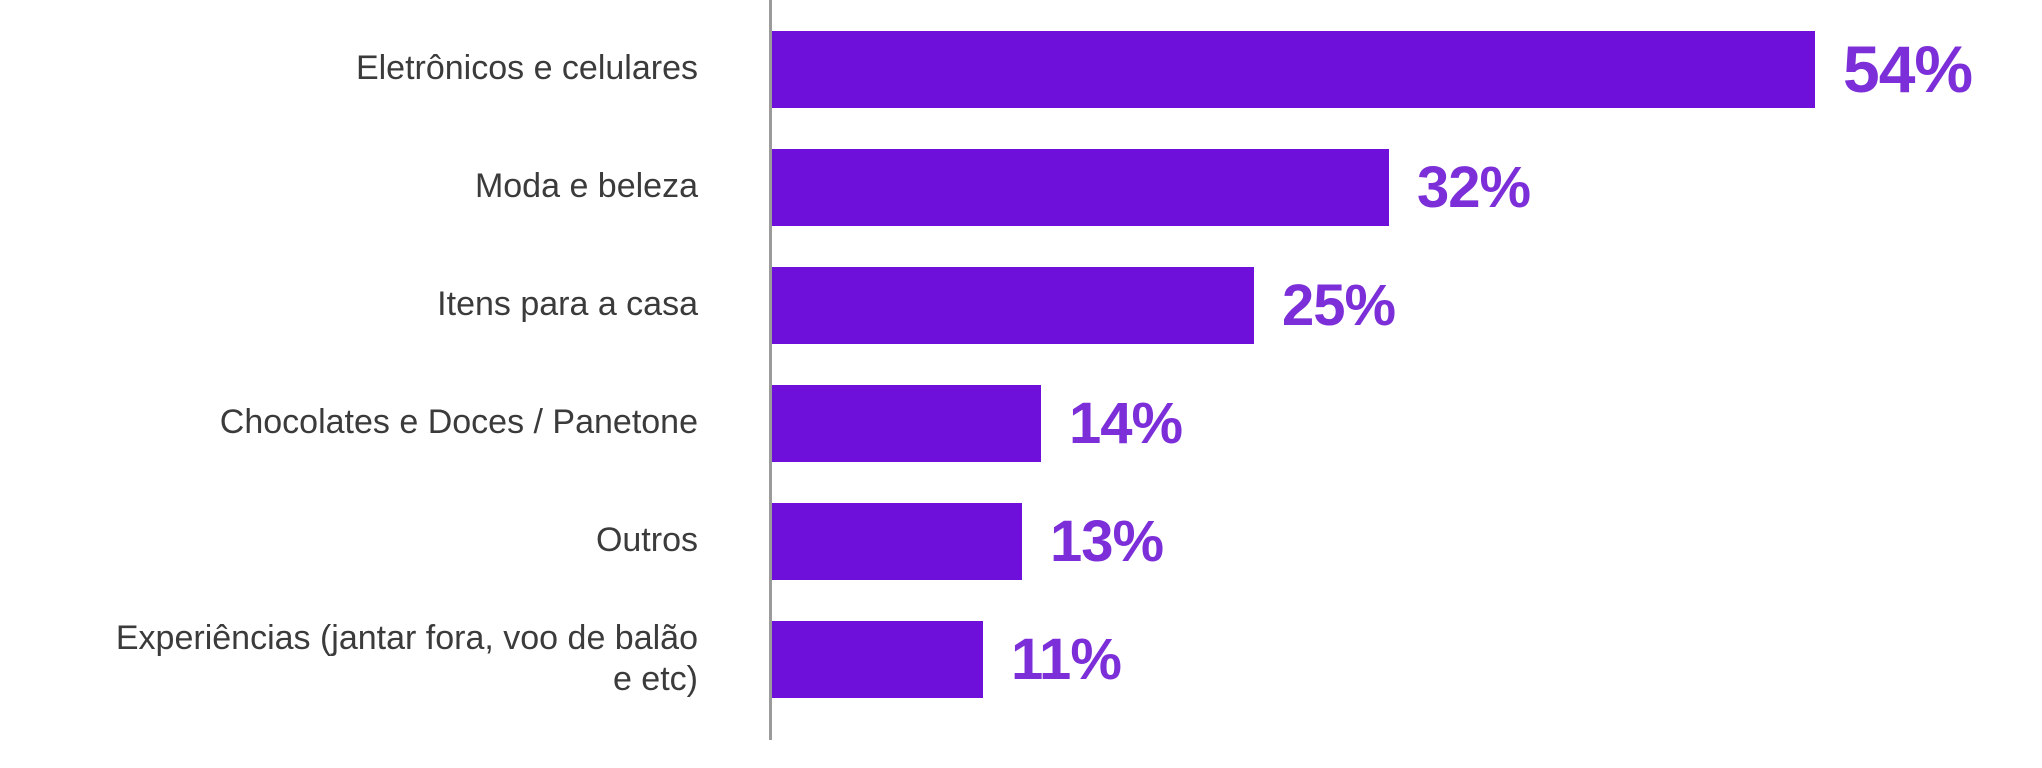 This screenshot has width=2042, height=768. What do you see at coordinates (1339, 305) in the screenshot?
I see `value-label: 25%` at bounding box center [1339, 305].